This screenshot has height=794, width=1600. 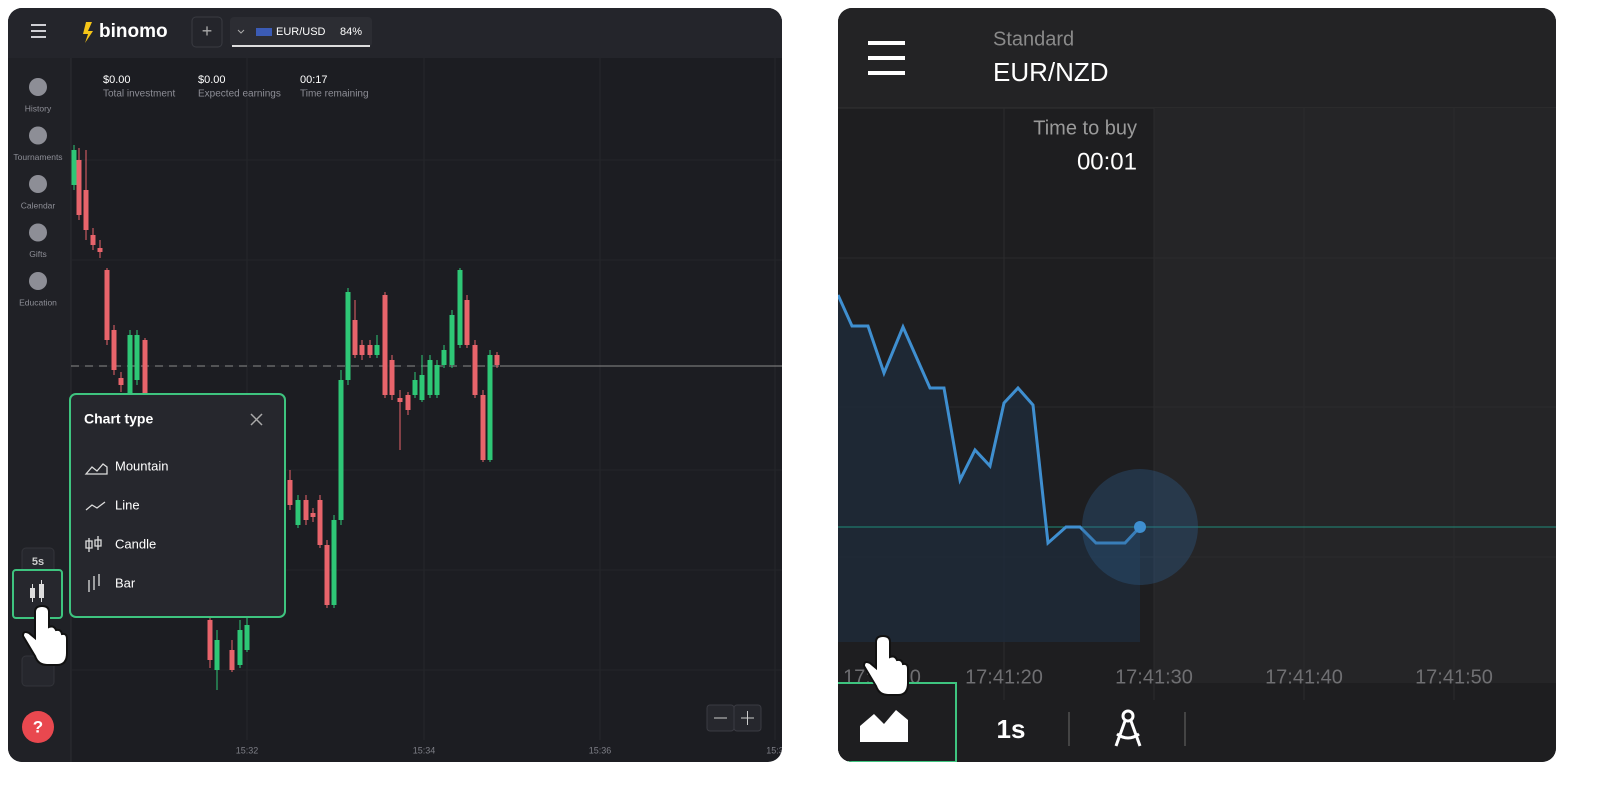 I want to click on mountain-icon, so click(x=884, y=726).